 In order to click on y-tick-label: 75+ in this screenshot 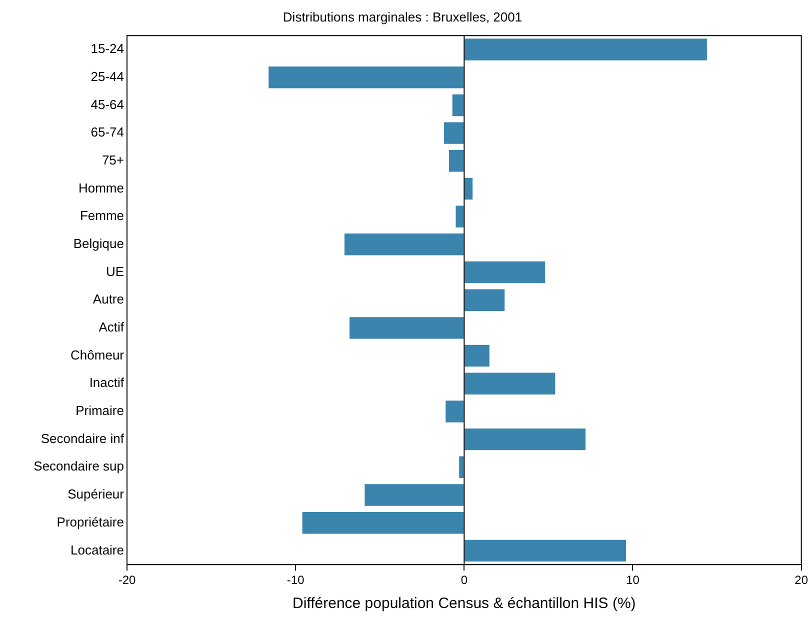, I will do `click(113, 160)`.